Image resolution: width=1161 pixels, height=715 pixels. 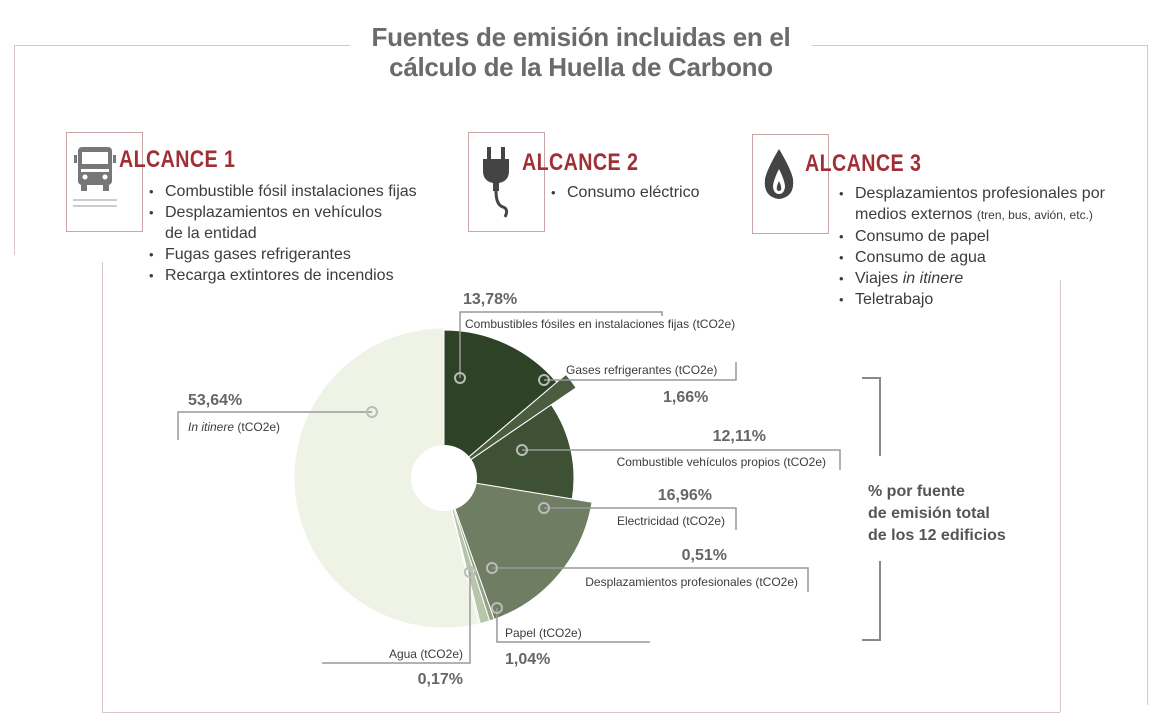 I want to click on list-item: Fugas gases refrigerantes, so click(x=282, y=254).